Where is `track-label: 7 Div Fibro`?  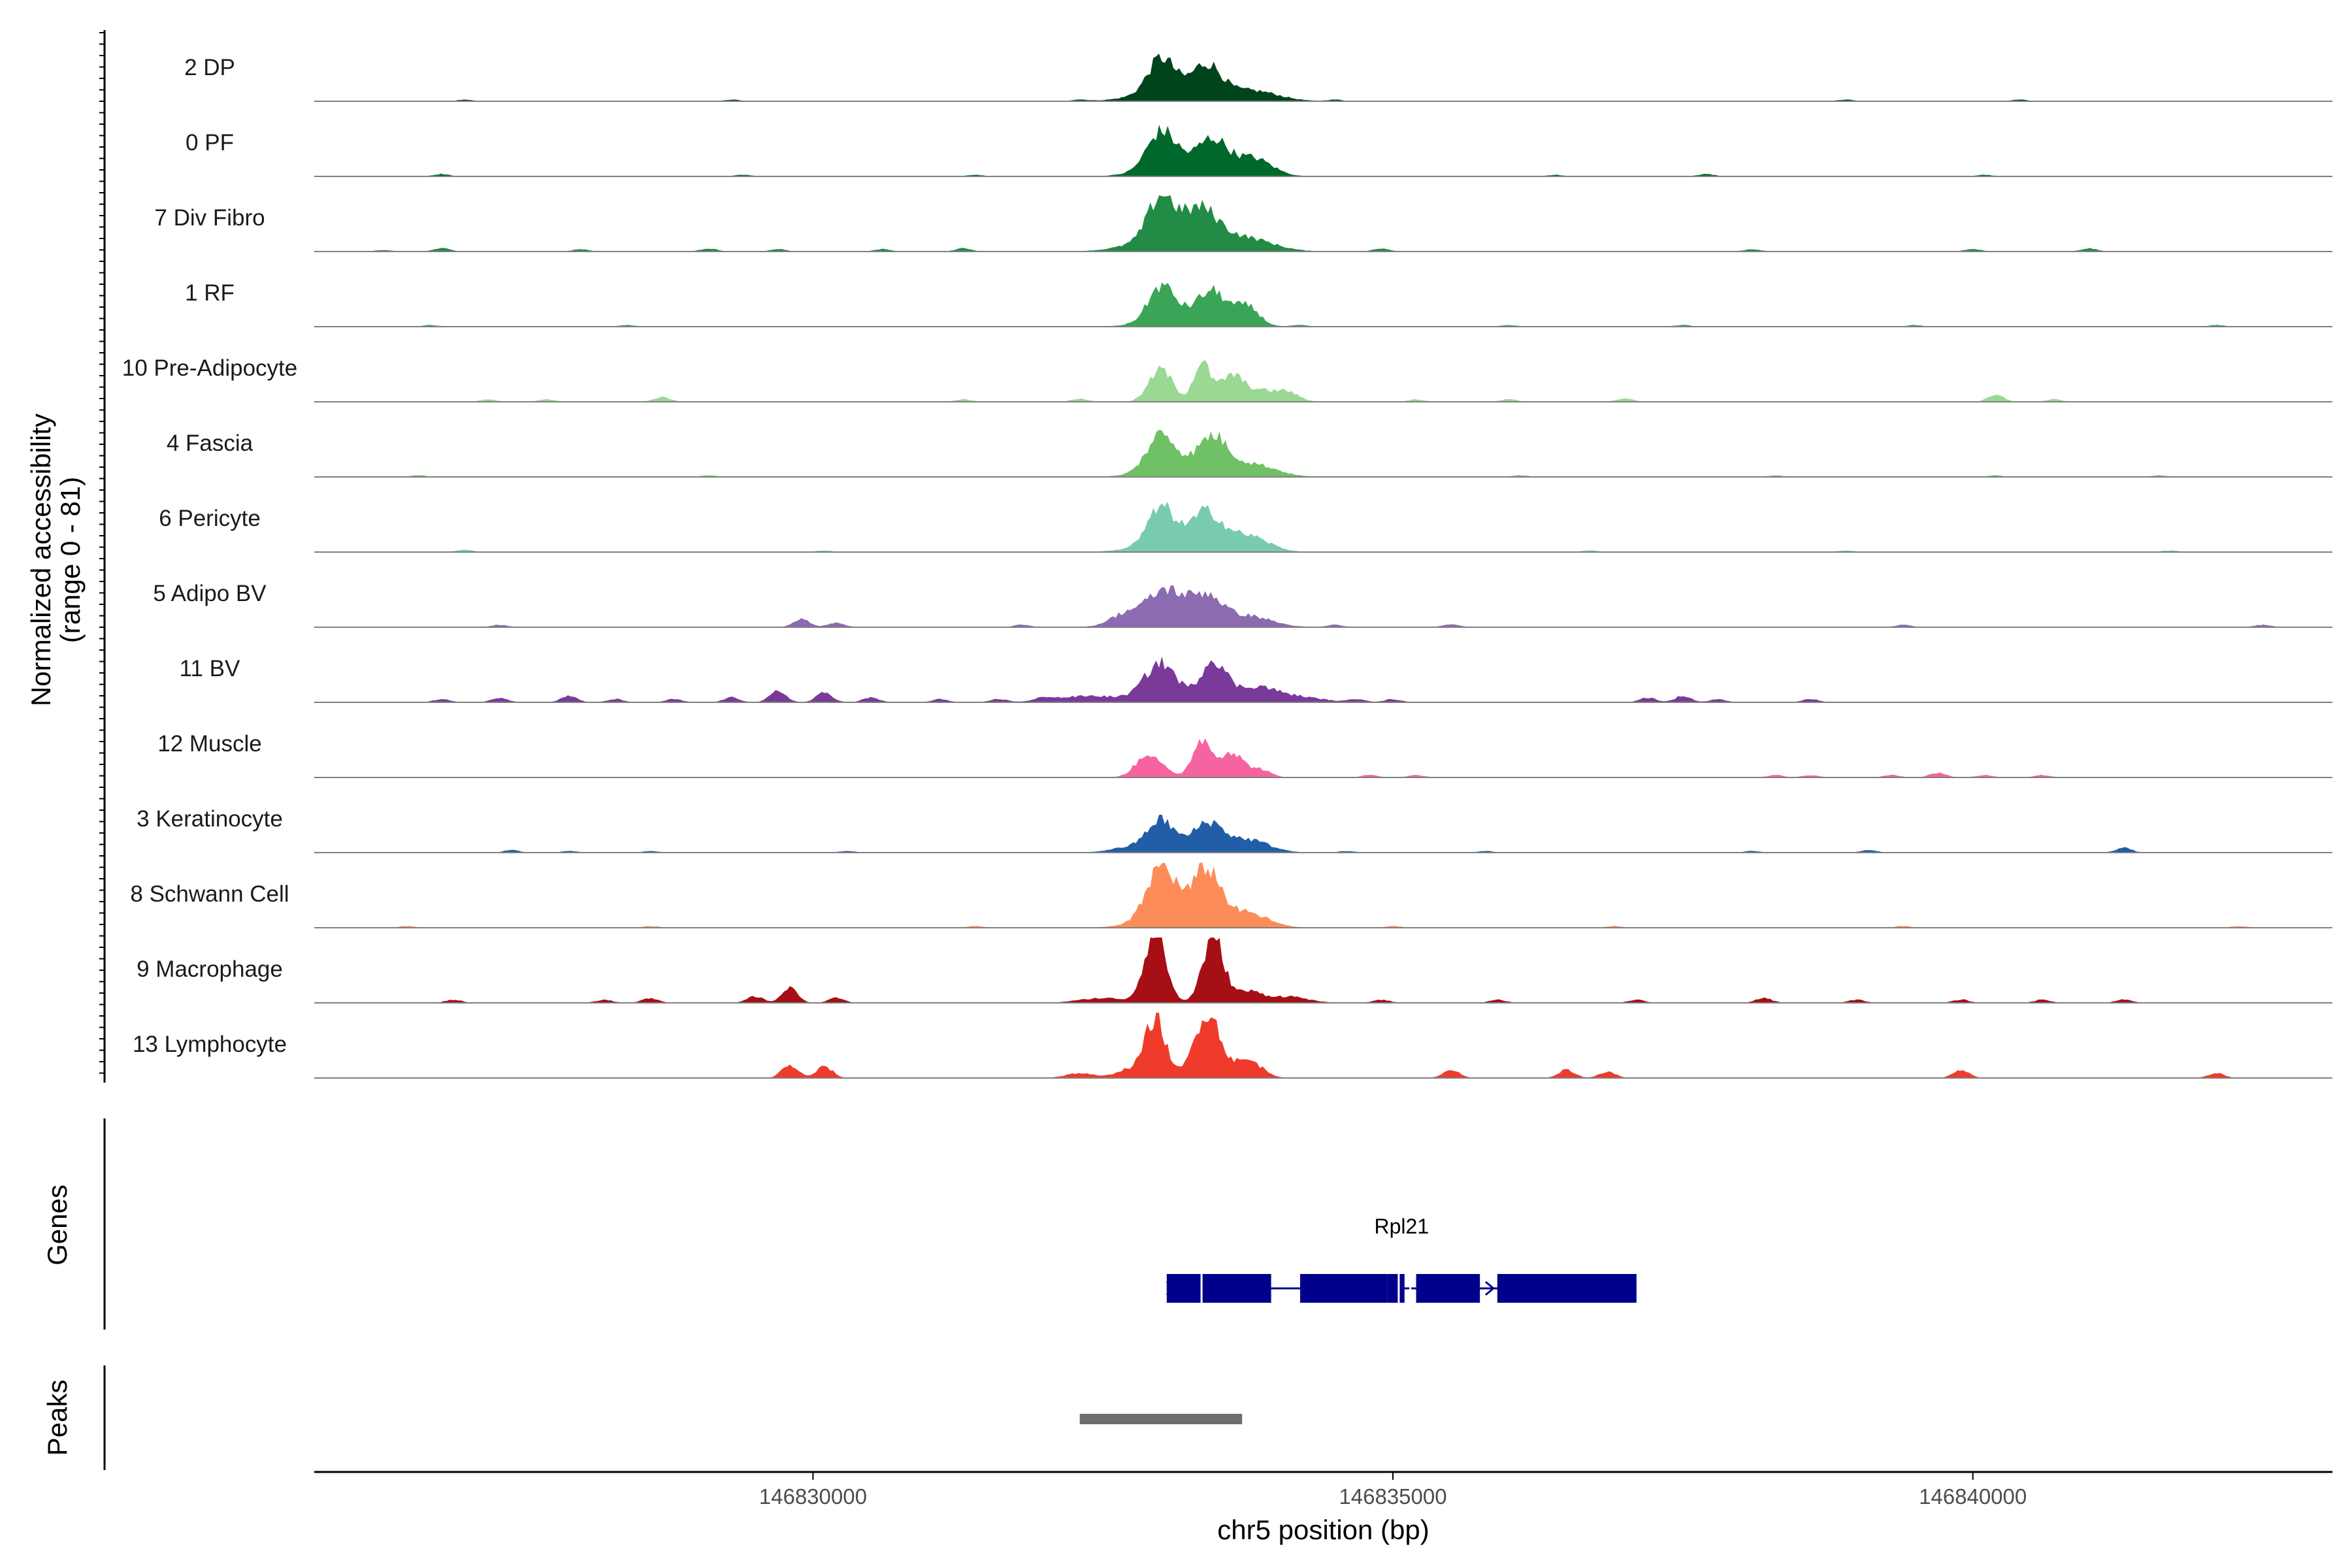 track-label: 7 Div Fibro is located at coordinates (209, 218).